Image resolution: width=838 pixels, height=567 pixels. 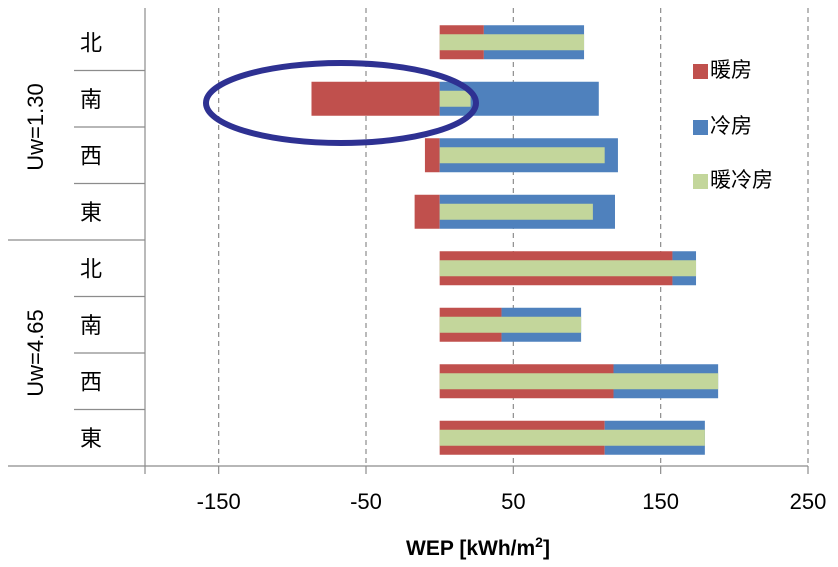 What do you see at coordinates (741, 180) in the screenshot?
I see `legend-label: 暖冷房` at bounding box center [741, 180].